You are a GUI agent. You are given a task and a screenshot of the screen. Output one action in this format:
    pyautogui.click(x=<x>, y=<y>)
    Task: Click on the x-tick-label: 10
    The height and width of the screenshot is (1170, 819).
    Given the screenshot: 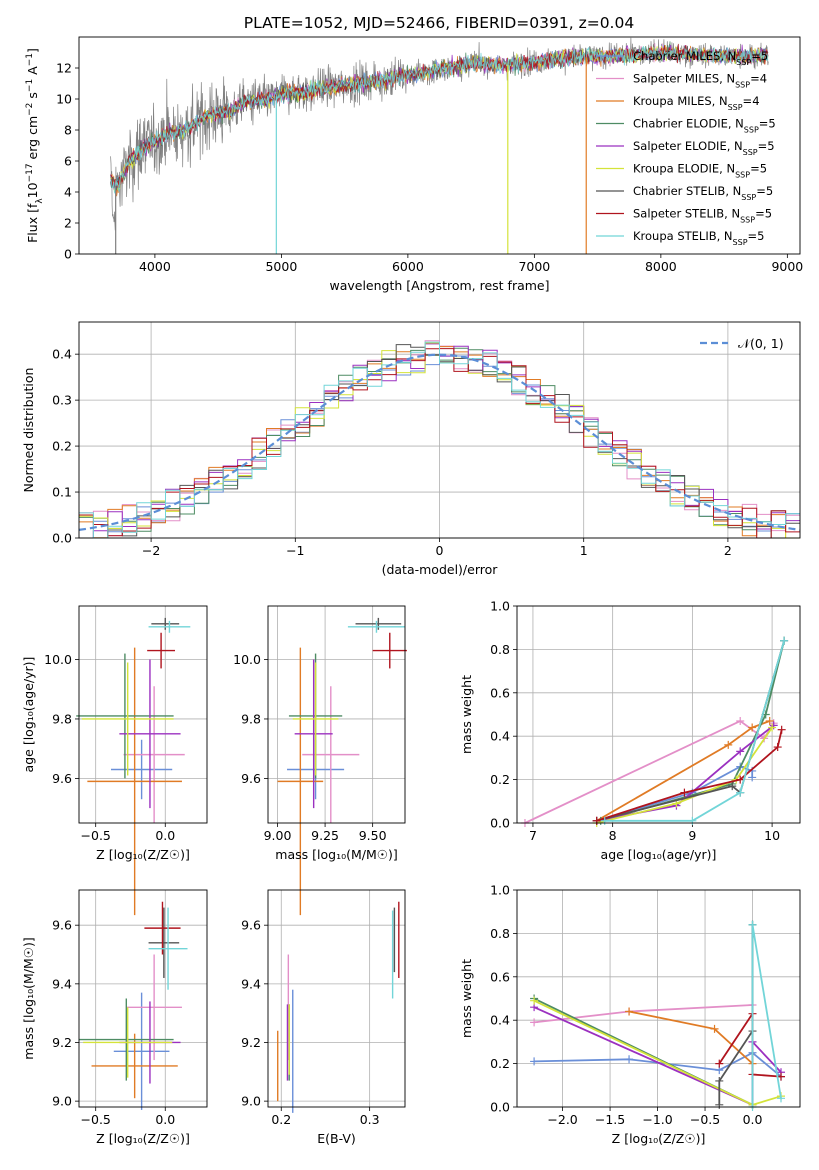 What is the action you would take?
    pyautogui.click(x=772, y=835)
    